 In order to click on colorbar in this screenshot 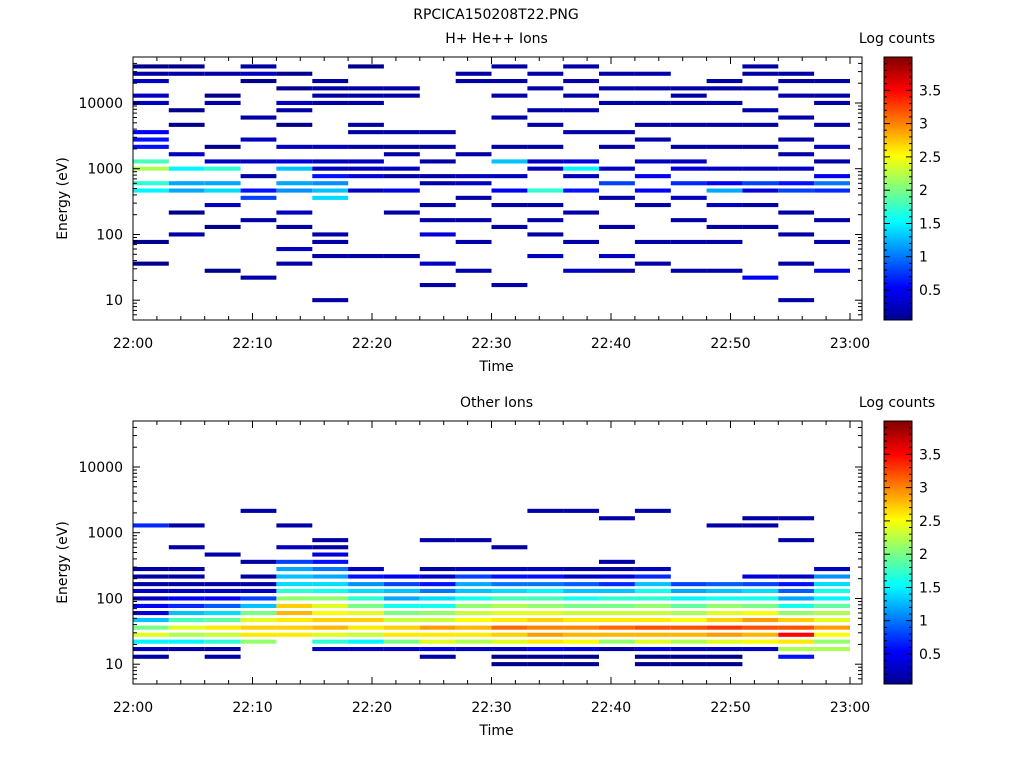, I will do `click(898, 188)`.